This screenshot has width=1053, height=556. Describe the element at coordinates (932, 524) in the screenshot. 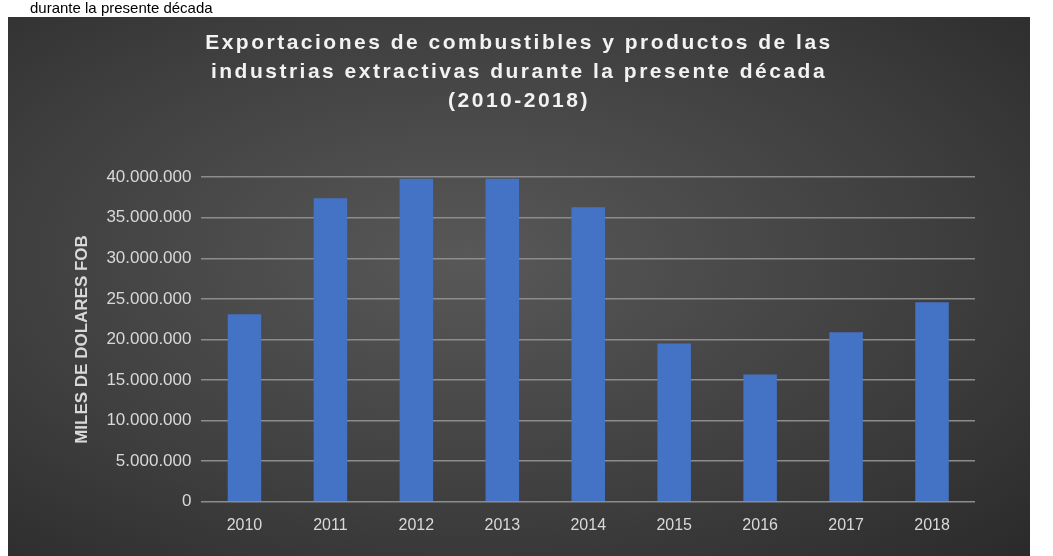

I see `x-tick-label: 2018` at that location.